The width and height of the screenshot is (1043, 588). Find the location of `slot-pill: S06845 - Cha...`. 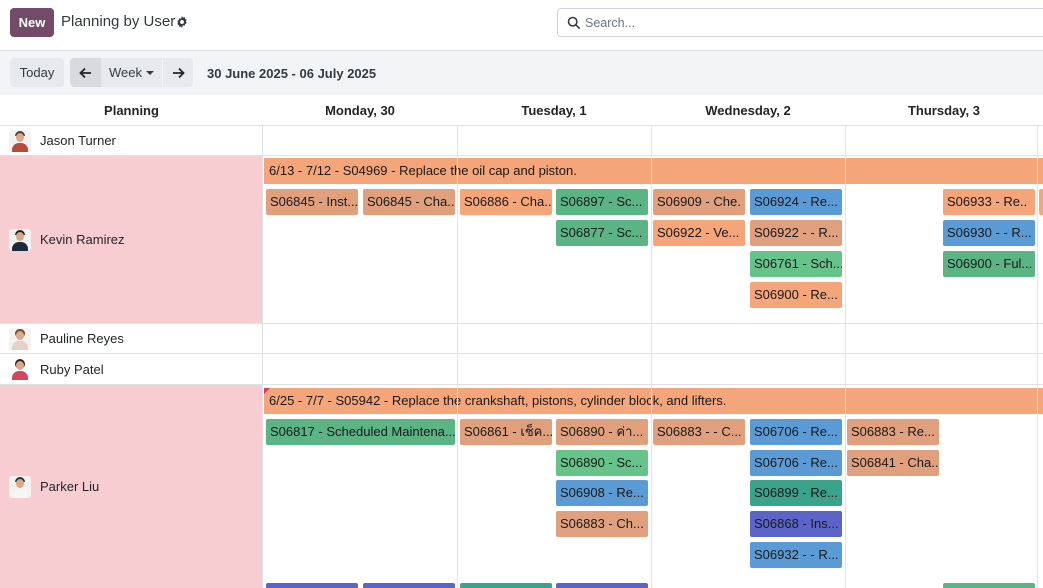

slot-pill: S06845 - Cha... is located at coordinates (409, 202).